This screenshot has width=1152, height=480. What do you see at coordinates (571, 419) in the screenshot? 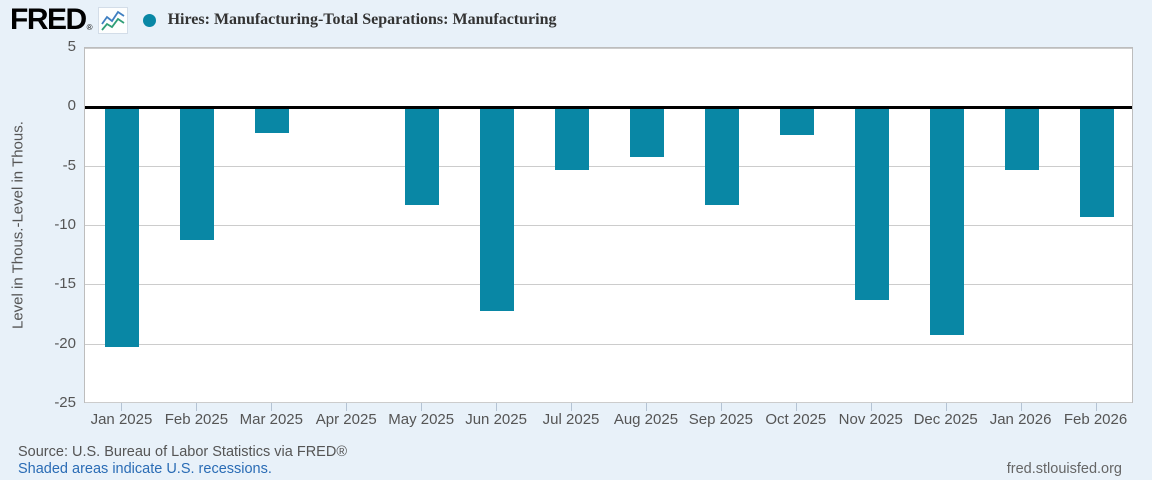
I see `x-axis-label: Jul 2025` at bounding box center [571, 419].